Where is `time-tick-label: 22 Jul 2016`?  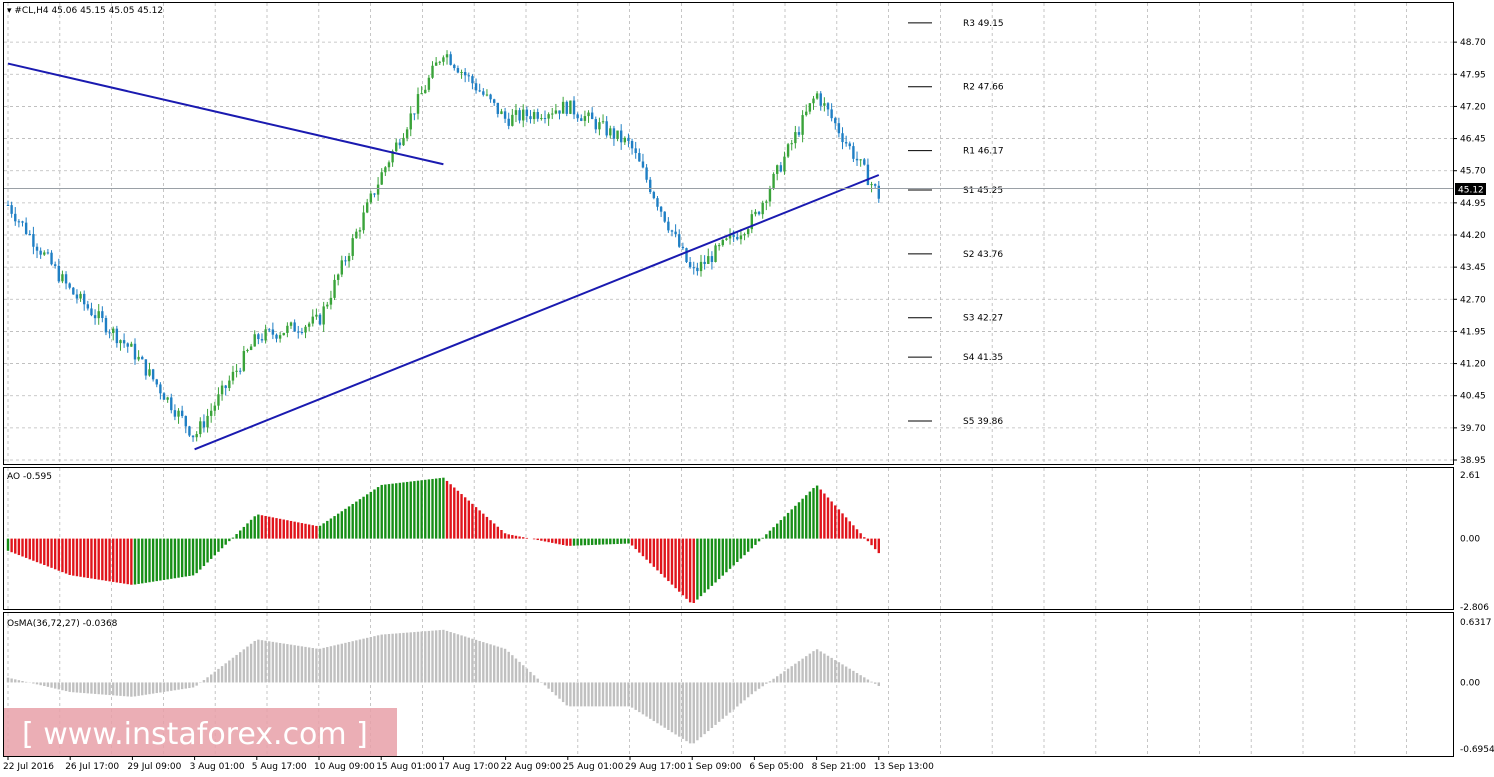 time-tick-label: 22 Jul 2016 is located at coordinates (28, 767).